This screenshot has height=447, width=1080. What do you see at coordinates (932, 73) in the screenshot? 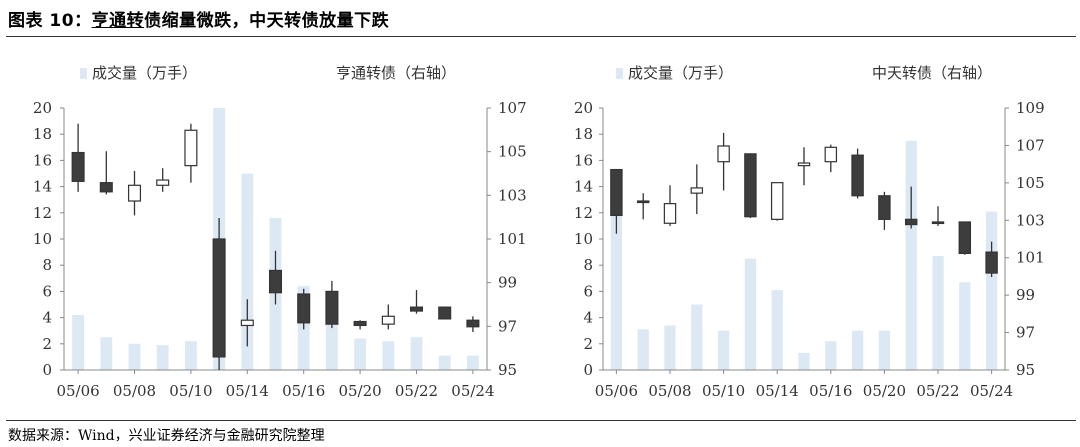
I see `legend-price-label: 中天转债（右轴）` at bounding box center [932, 73].